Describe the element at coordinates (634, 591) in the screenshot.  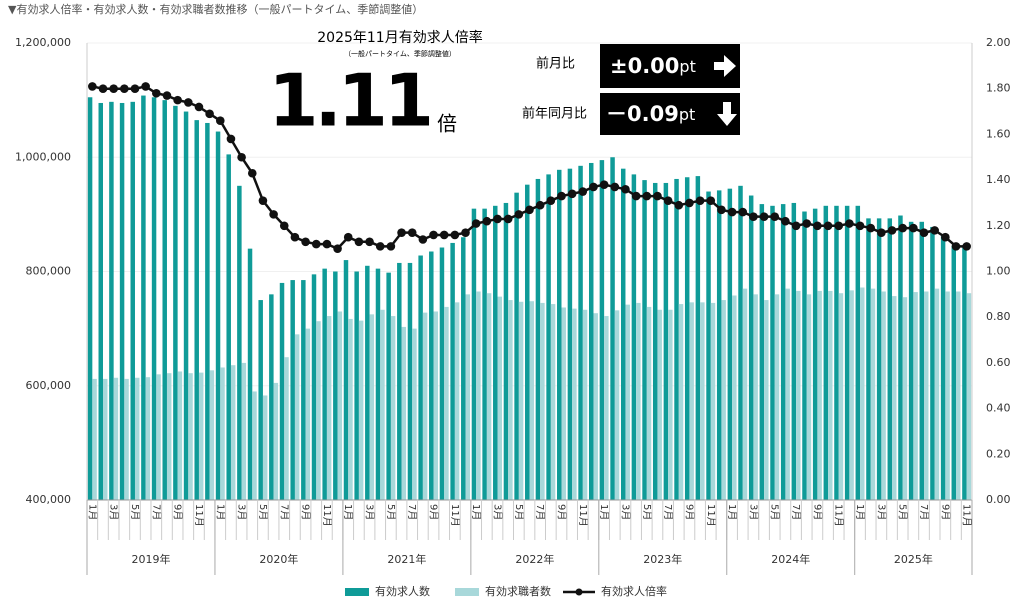
I see `legend-label: 有効求人倍率` at that location.